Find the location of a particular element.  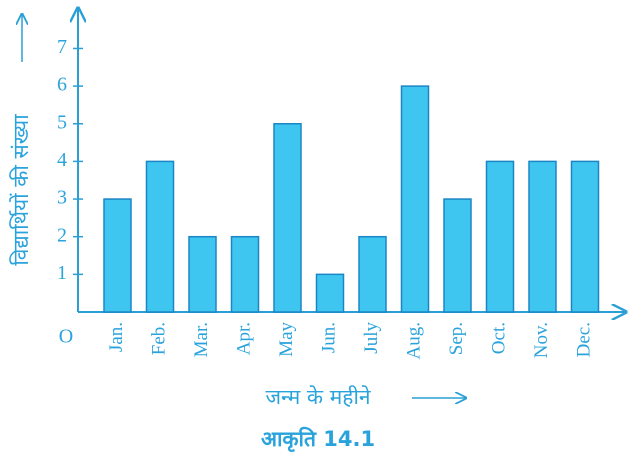

x-tick-label: Aug. is located at coordinates (413, 340).